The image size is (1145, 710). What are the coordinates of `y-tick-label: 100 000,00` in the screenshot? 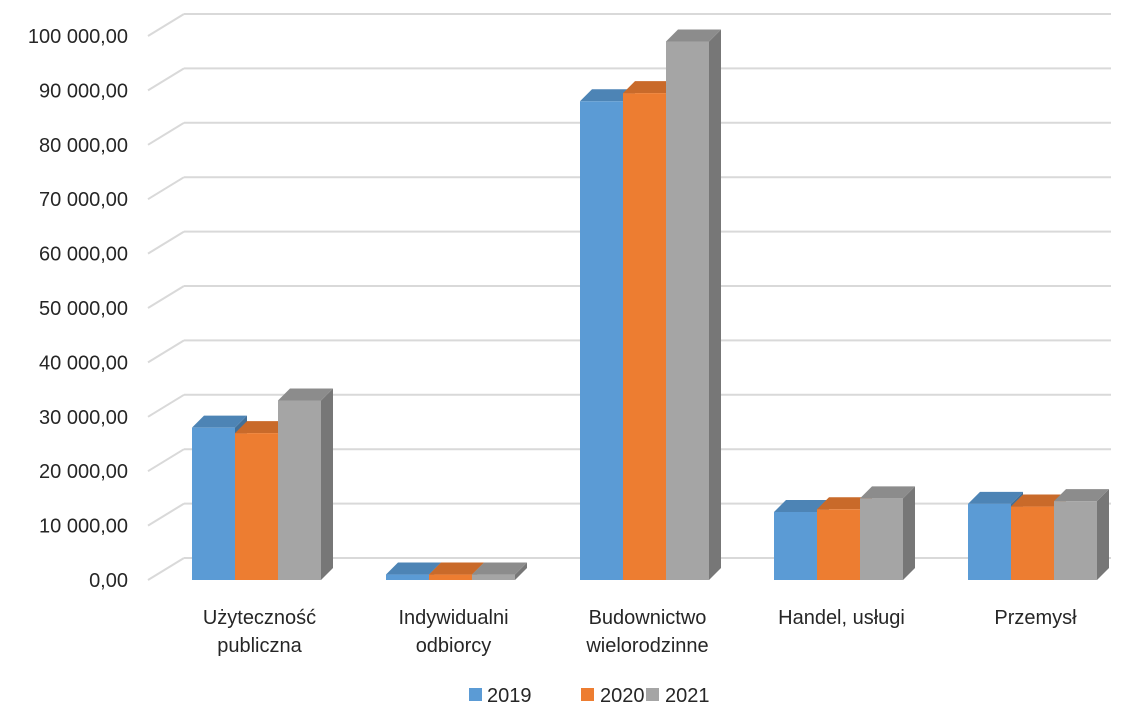 It's located at (78, 37).